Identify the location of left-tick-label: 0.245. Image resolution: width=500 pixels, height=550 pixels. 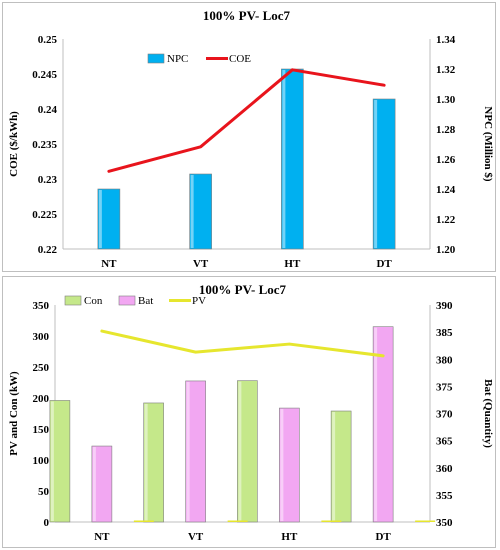
(44, 75).